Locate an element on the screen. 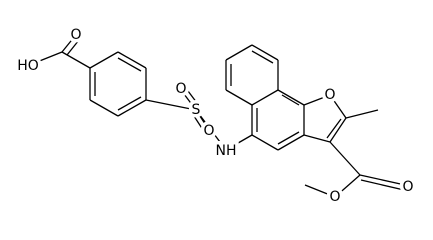 Image resolution: width=433 pixels, height=240 pixels. atom-label: NH is located at coordinates (226, 151).